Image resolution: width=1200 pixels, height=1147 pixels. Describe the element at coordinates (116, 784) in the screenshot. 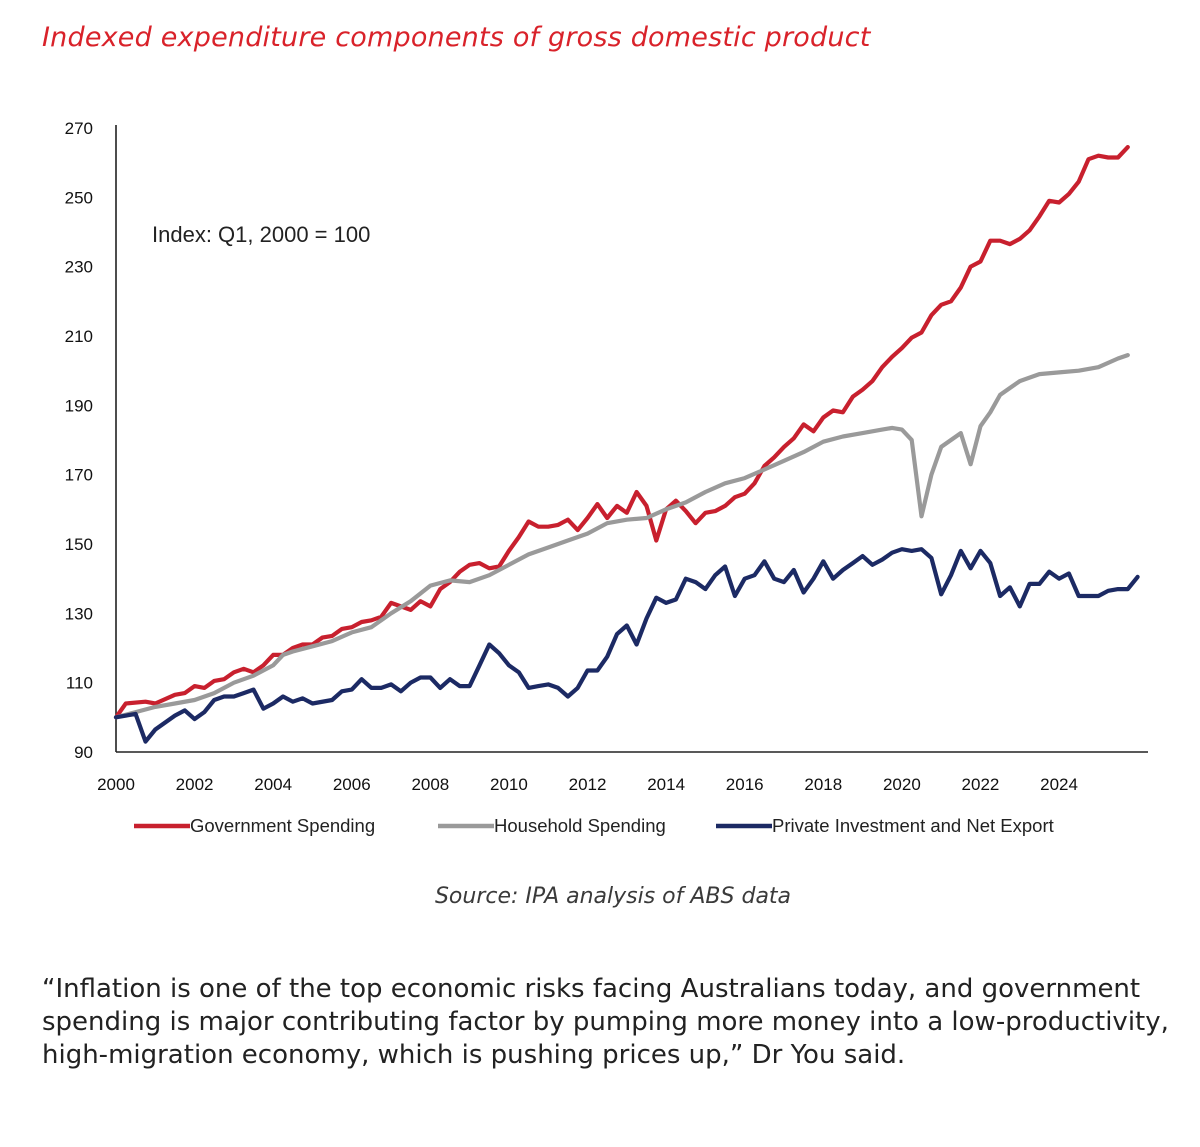

I see `x-tick-label: 2000` at that location.